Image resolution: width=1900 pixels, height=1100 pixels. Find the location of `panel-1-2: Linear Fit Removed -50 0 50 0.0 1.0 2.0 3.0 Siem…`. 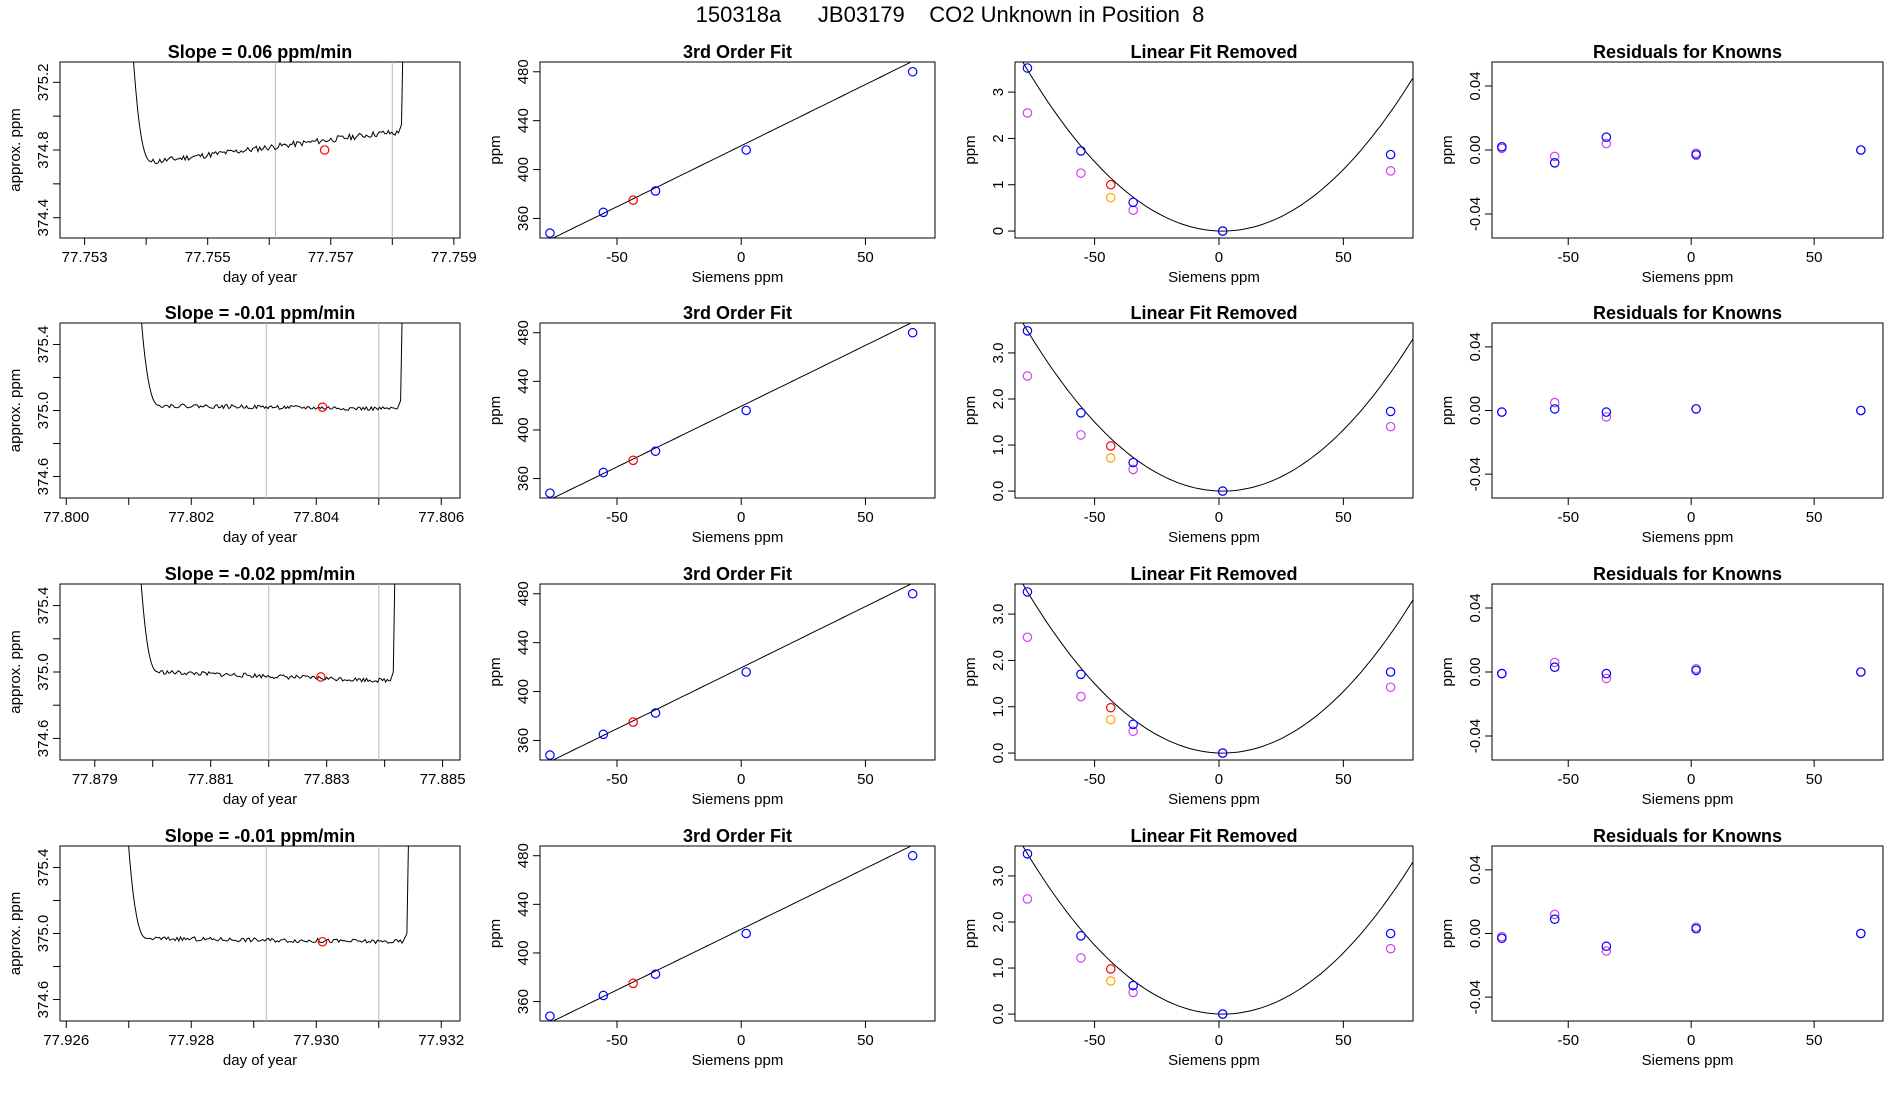

panel-1-2: Linear Fit Removed -50 0 50 0.0 1.0 2.0 3.0 Siem… is located at coordinates (1188, 424).